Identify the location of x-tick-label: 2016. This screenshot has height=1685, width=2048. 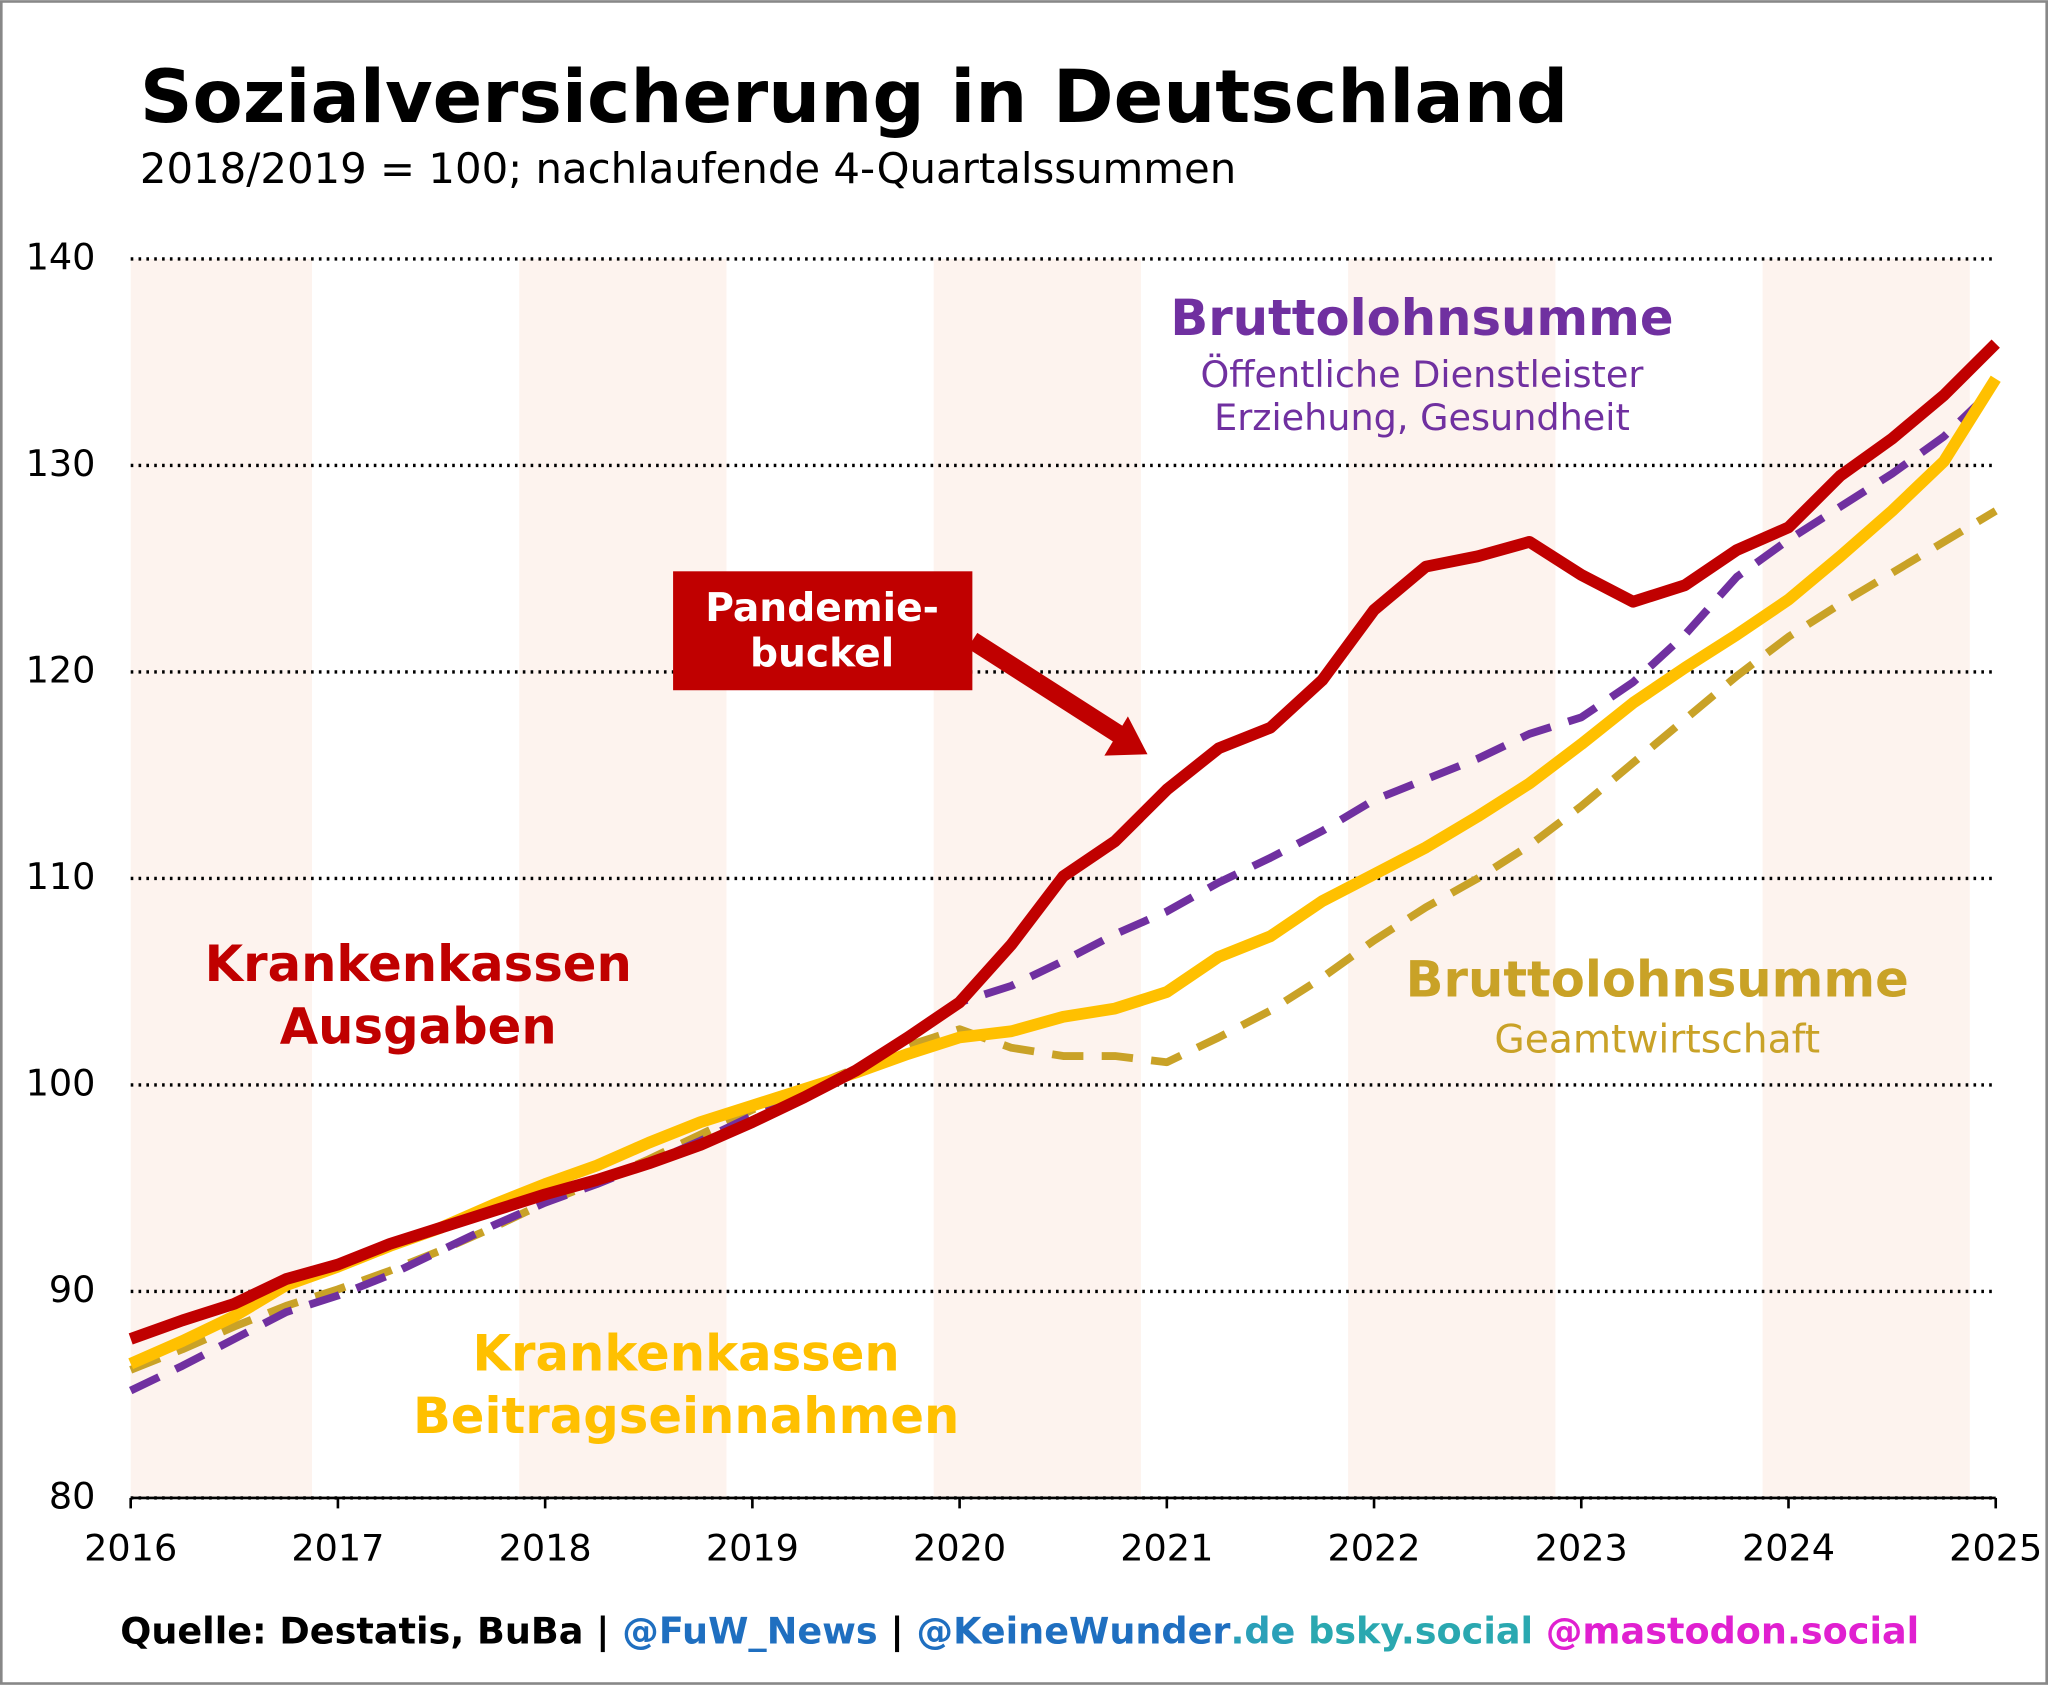
(130, 1548).